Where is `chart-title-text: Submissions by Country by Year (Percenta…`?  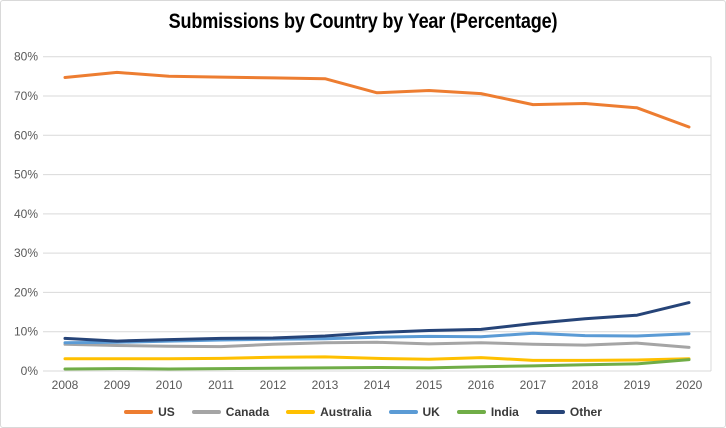 chart-title-text: Submissions by Country by Year (Percenta… is located at coordinates (363, 21).